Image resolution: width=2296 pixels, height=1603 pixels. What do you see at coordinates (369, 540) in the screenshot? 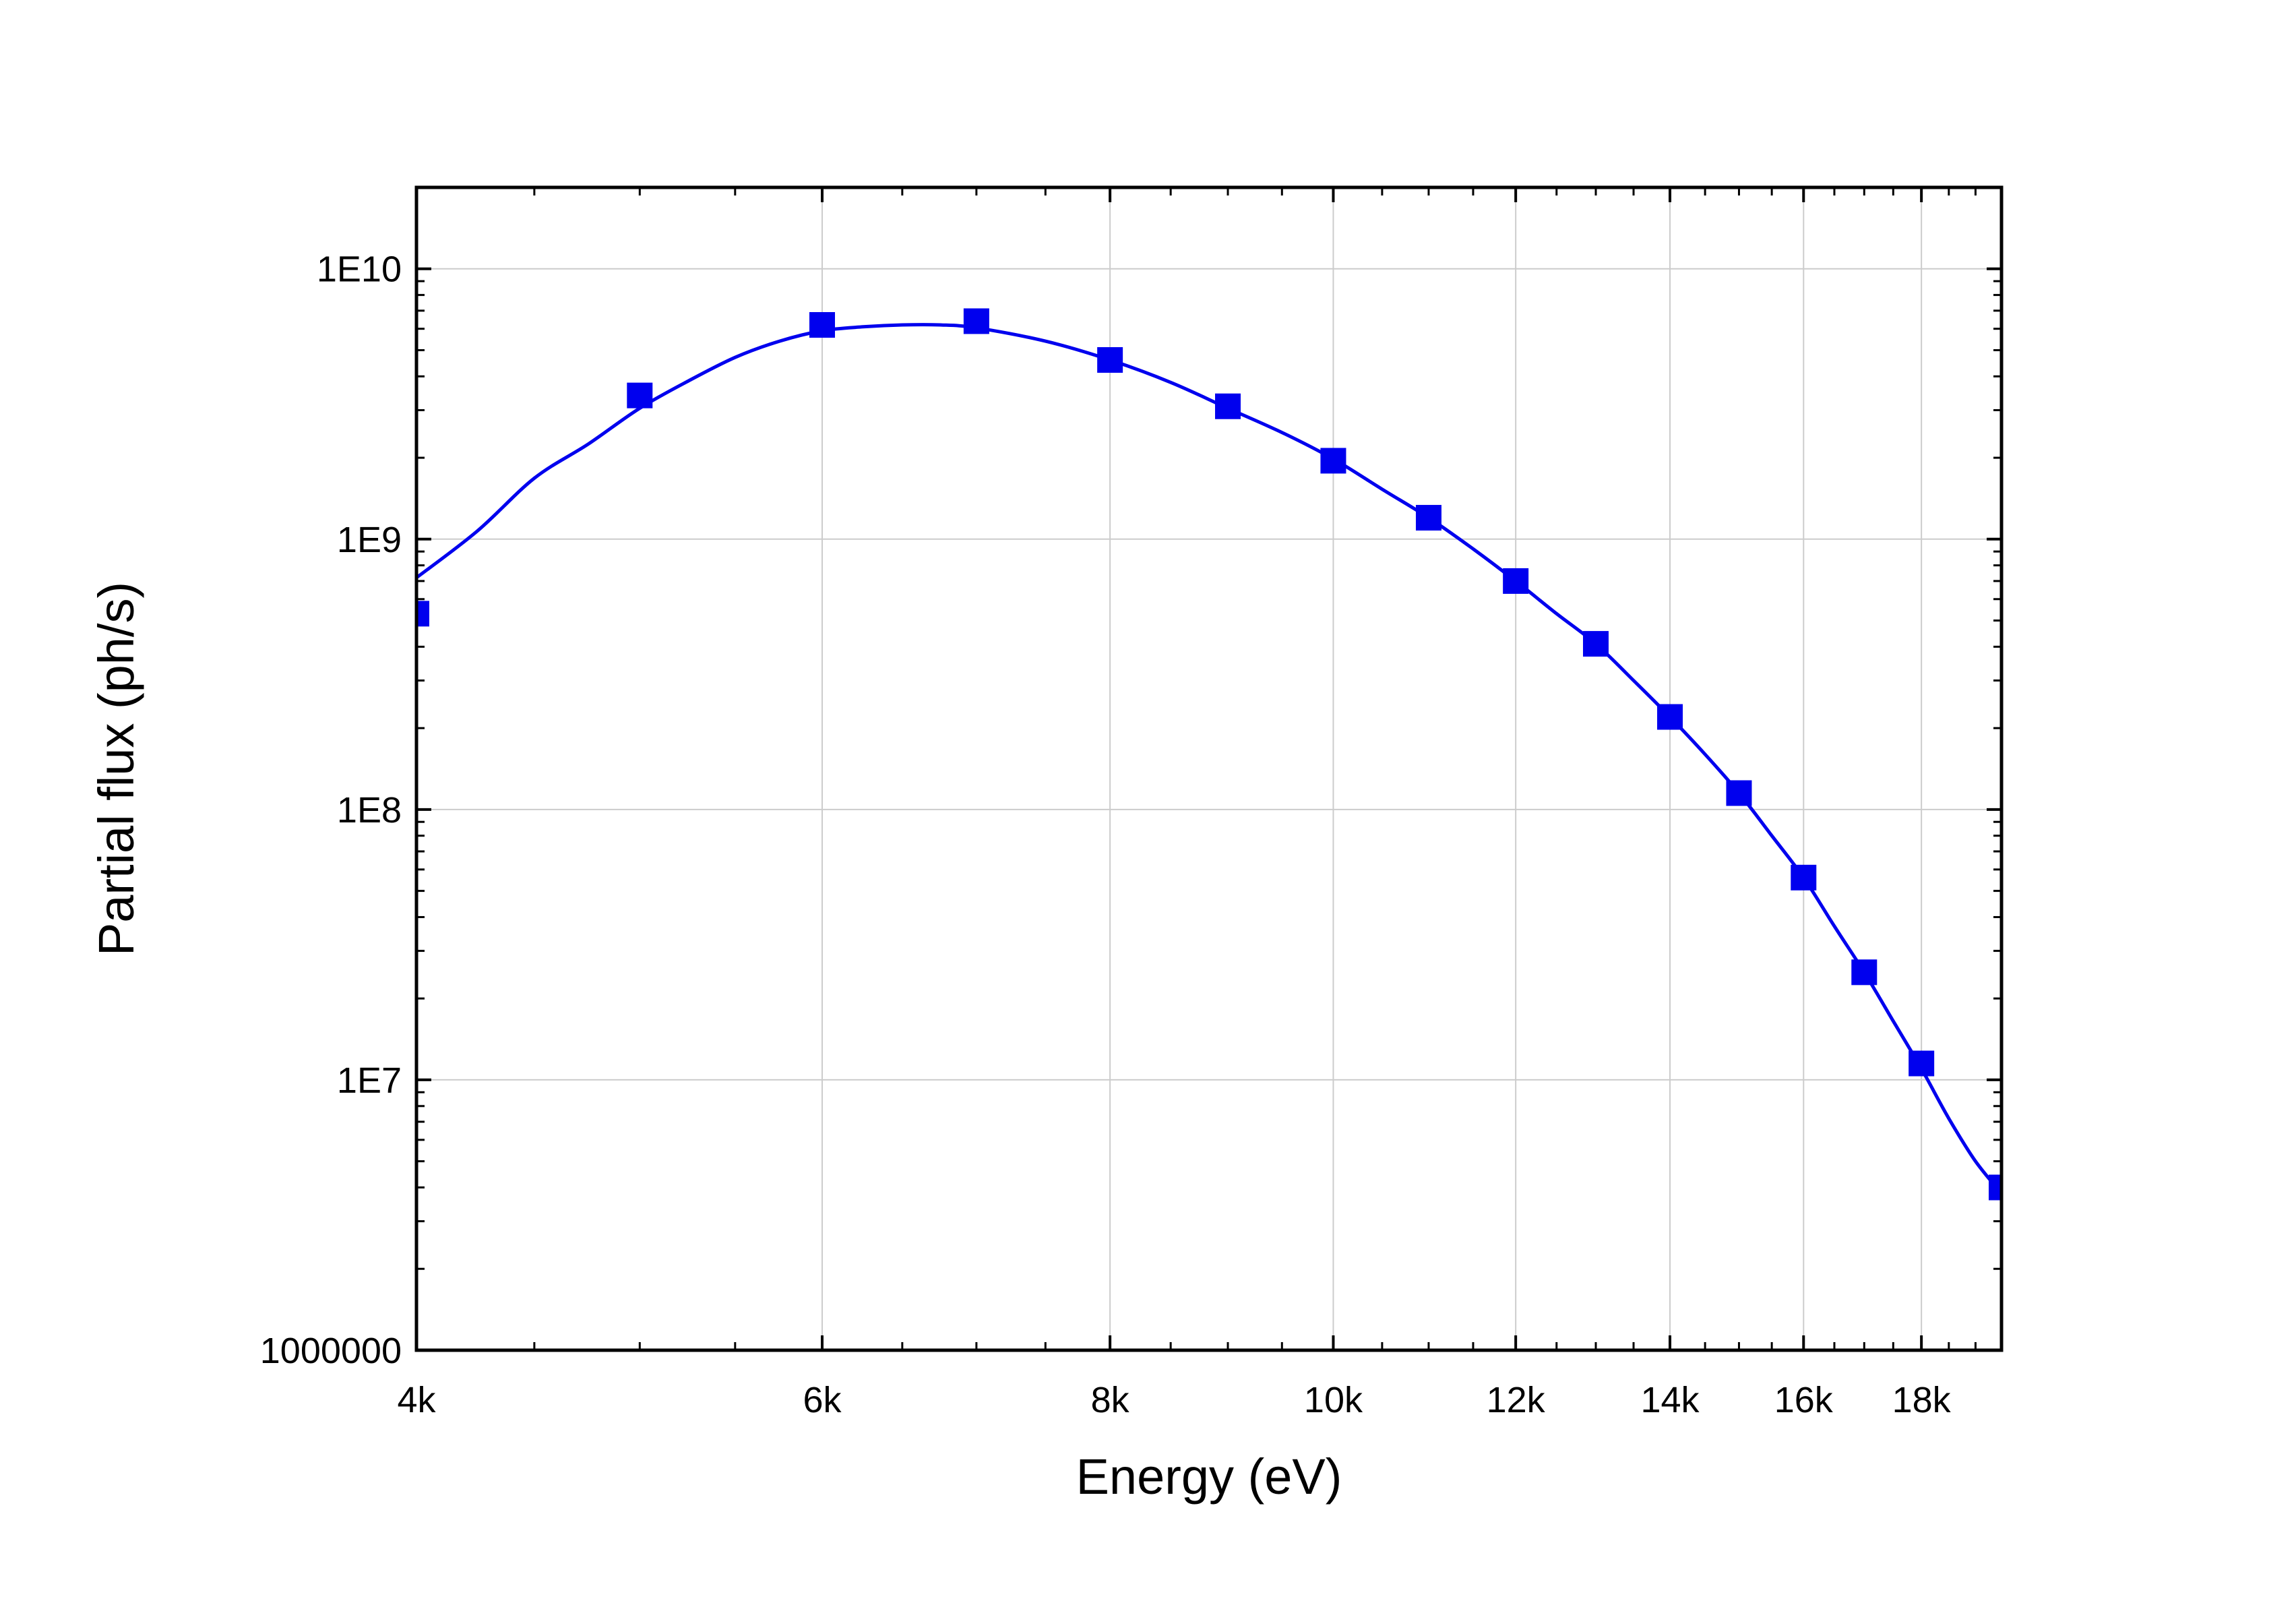
I see `y-tick-label: 1E9` at bounding box center [369, 540].